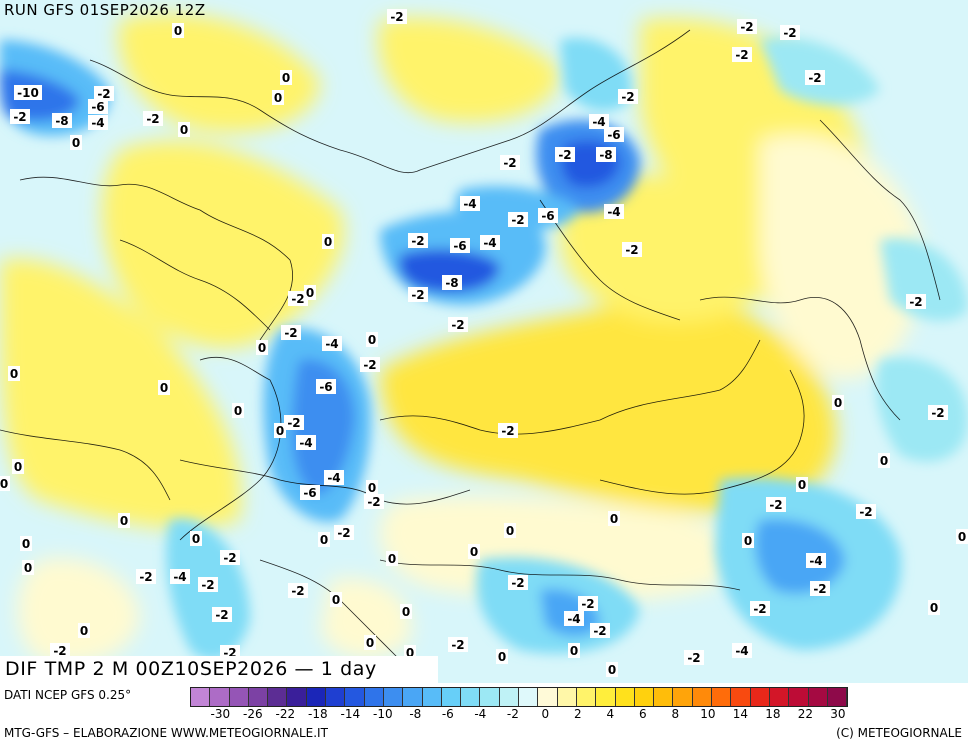 The width and height of the screenshot is (968, 745). Describe the element at coordinates (708, 714) in the screenshot. I see `colorbar-tick-label: 10` at that location.